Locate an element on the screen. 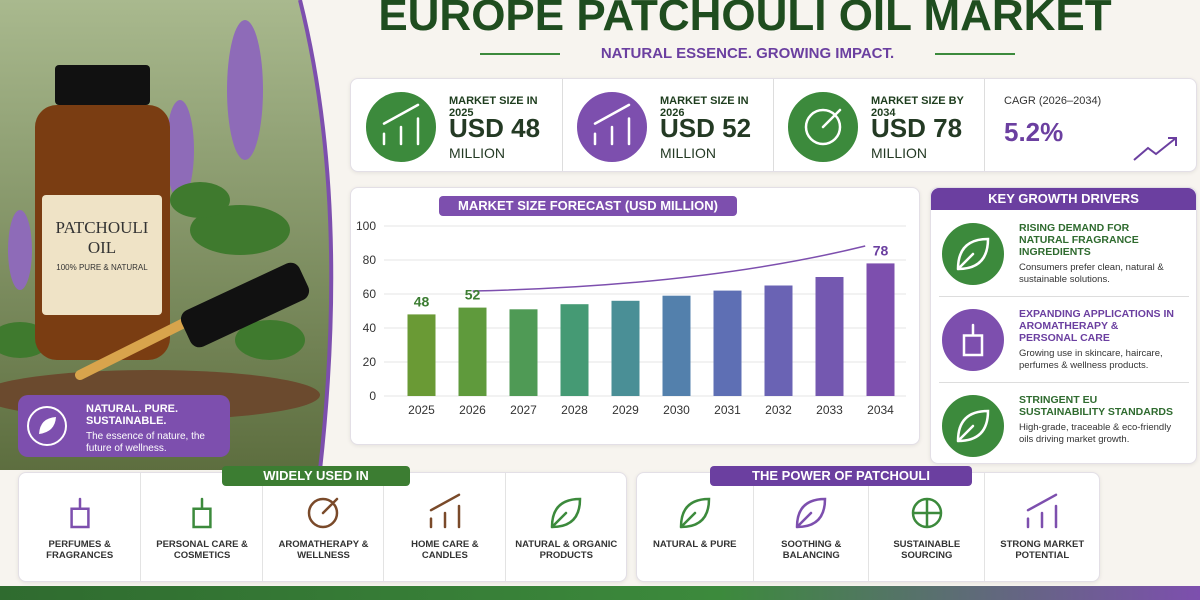 This screenshot has height=600, width=1200. x-tick-label: 2027 is located at coordinates (523, 410).